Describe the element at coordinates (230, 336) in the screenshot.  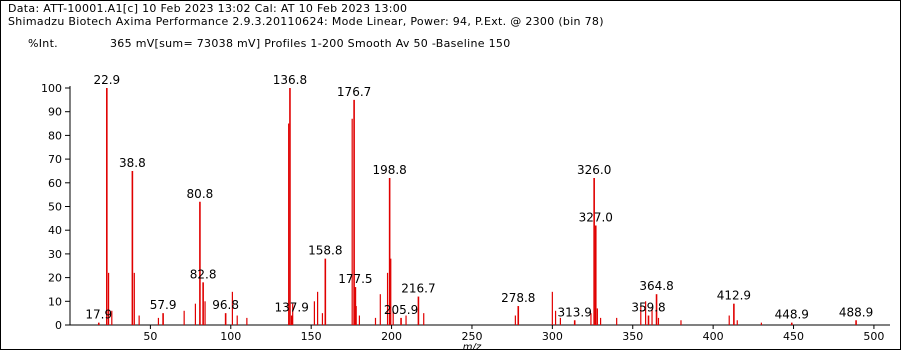
I see `x-tick-label: 100` at that location.